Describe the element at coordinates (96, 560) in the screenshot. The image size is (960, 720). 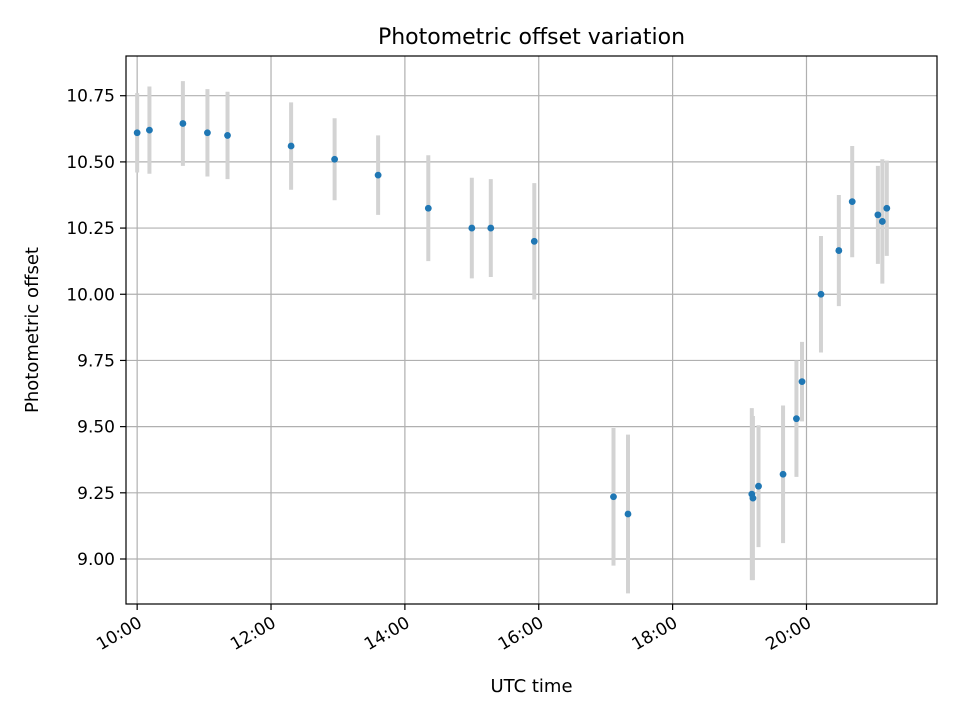
I see `y-tick-label: 9.00` at that location.